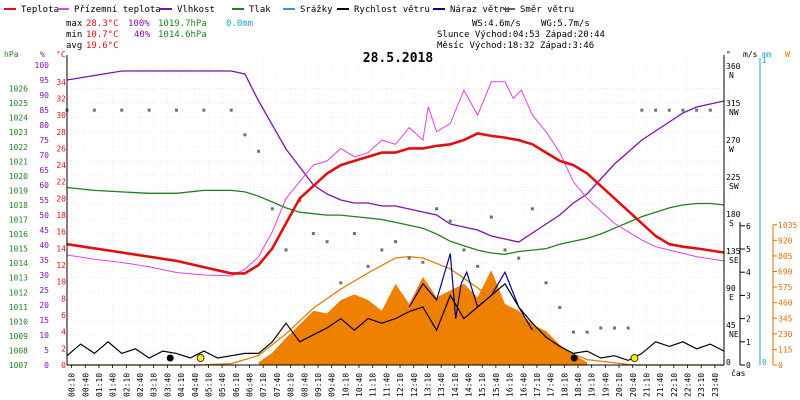 This screenshot has height=400, width=800. I want to click on temp-tick-label: 20, so click(61, 198).